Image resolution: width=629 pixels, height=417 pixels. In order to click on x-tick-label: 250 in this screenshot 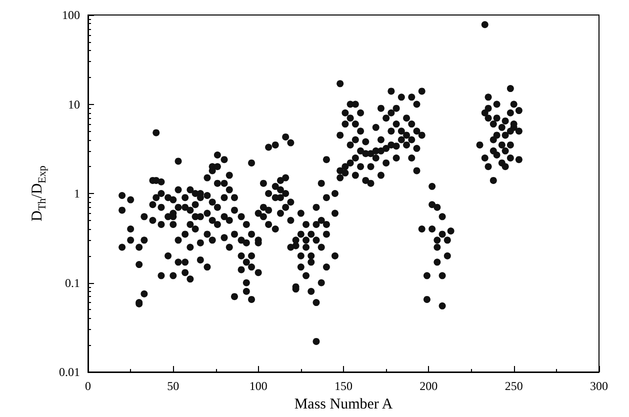, I will do `click(513, 386)`.